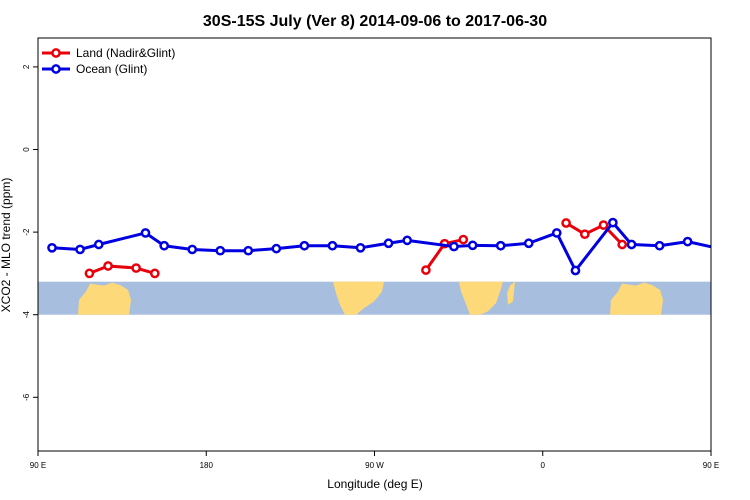 The height and width of the screenshot is (500, 750). What do you see at coordinates (26, 149) in the screenshot?
I see `y-tick-label: 0` at bounding box center [26, 149].